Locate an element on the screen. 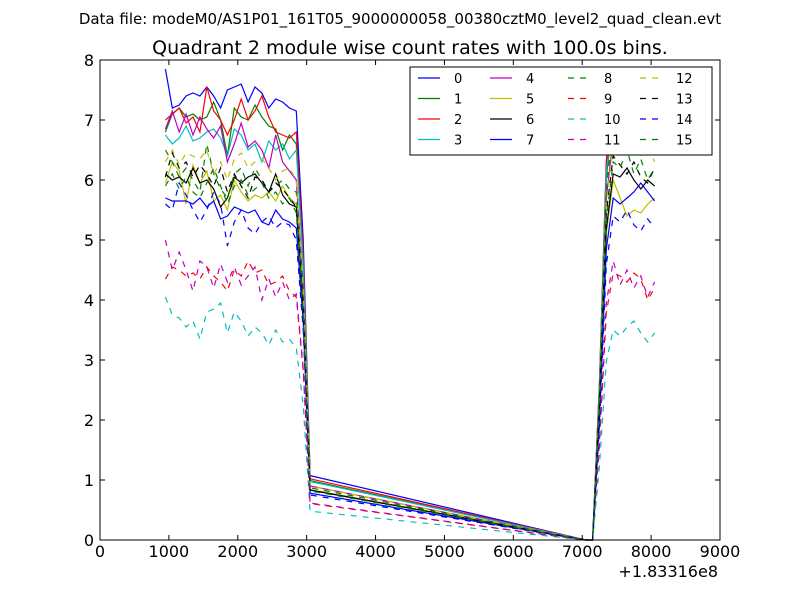 The width and height of the screenshot is (800, 600). legend-label-5: 5 is located at coordinates (530, 100).